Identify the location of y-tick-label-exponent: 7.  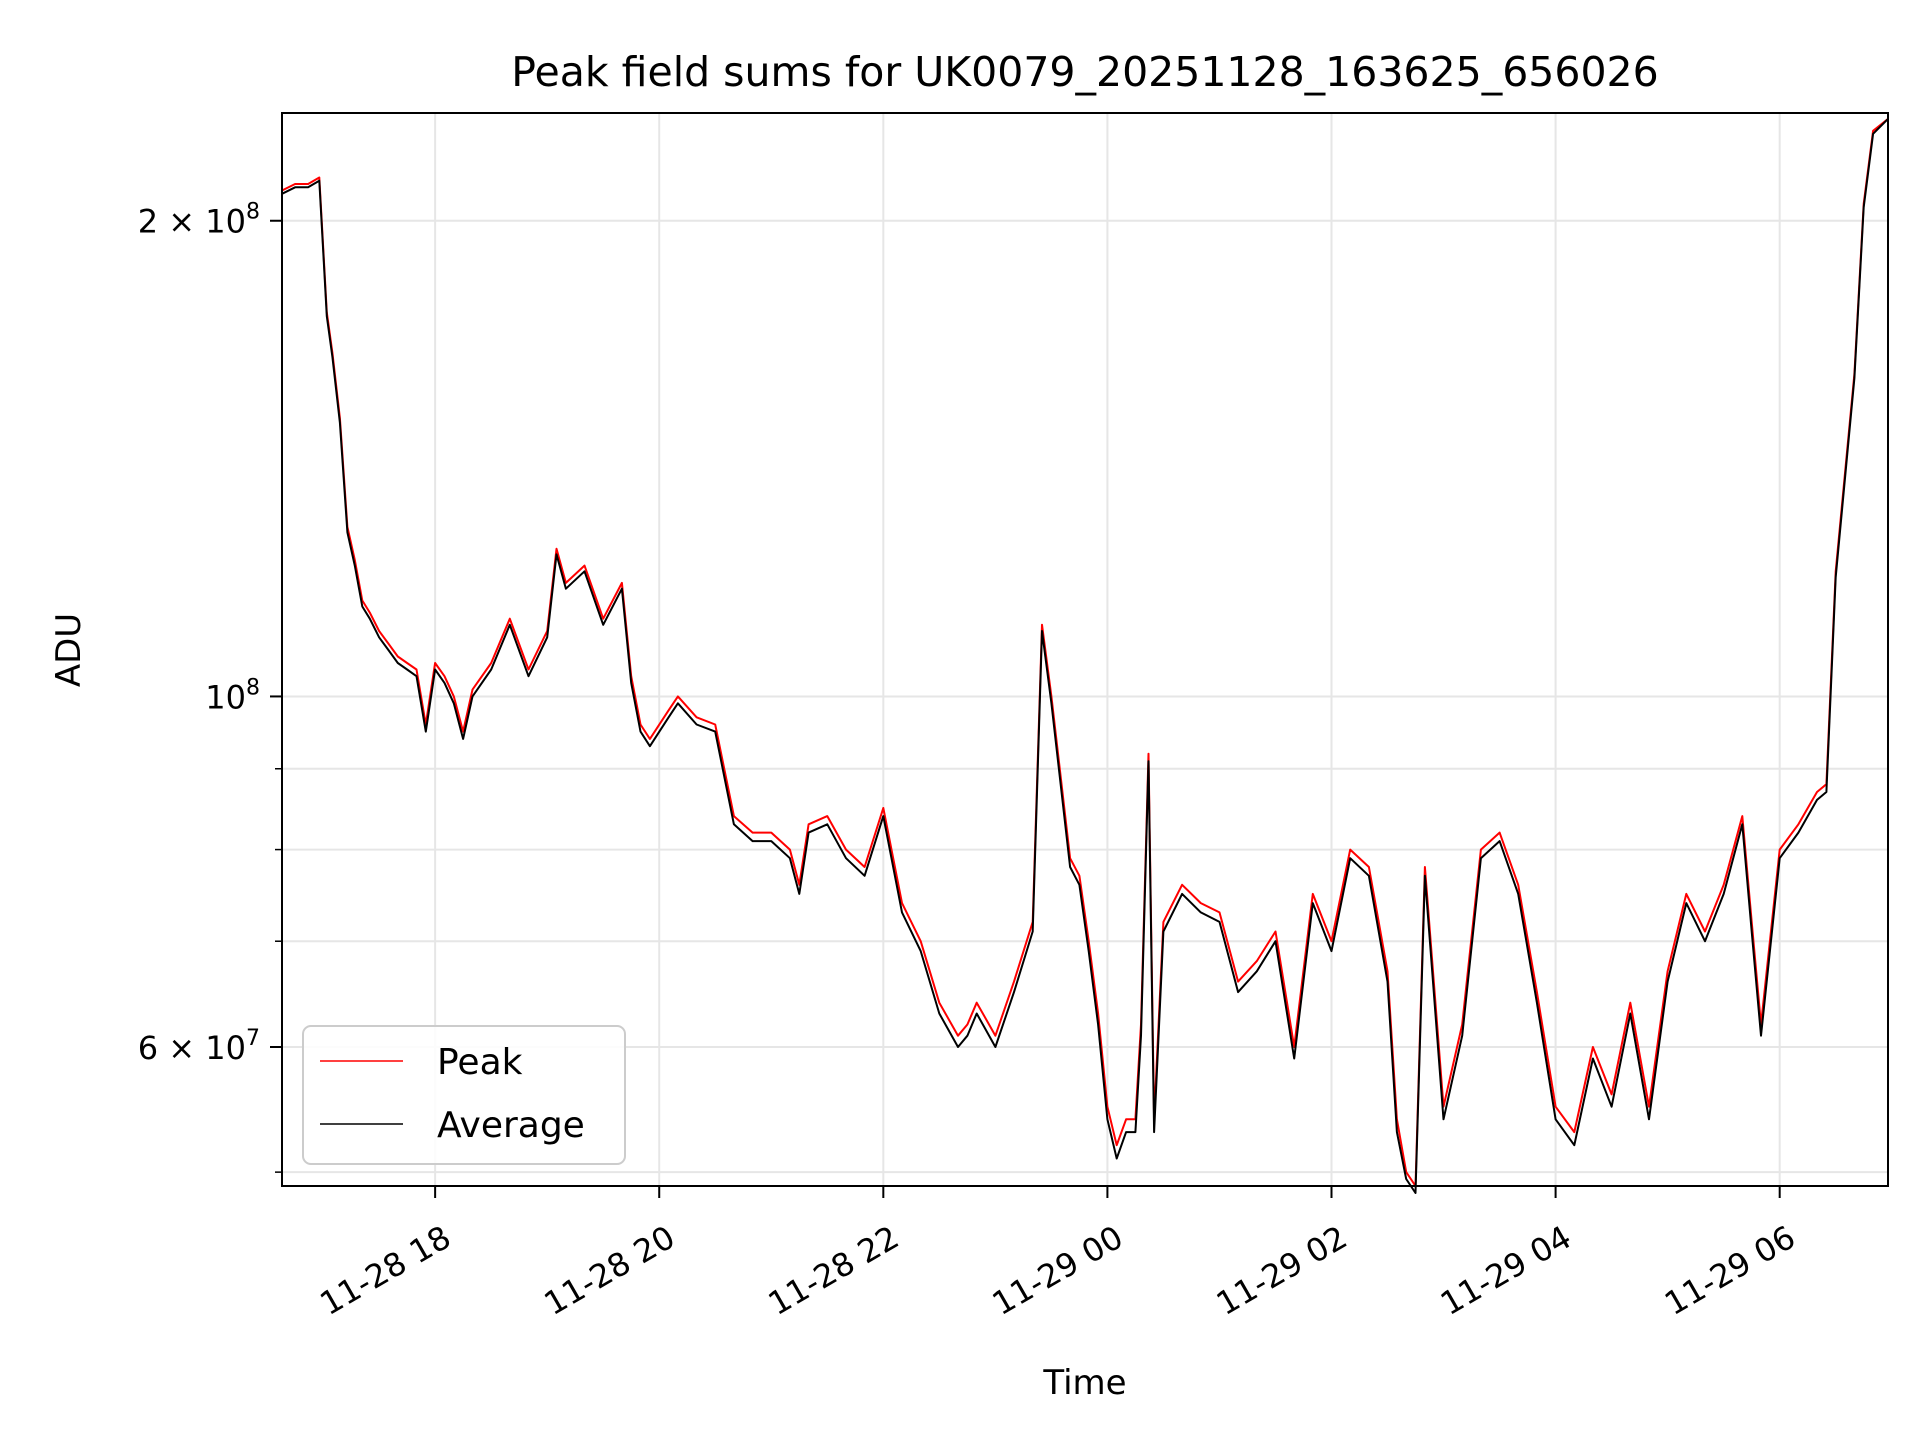
(253, 1038).